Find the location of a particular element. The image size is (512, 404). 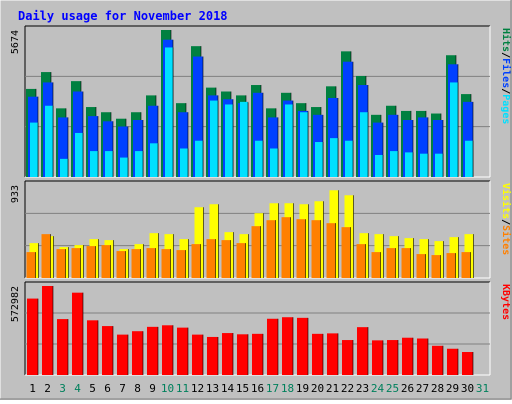

legend-visits: Visits is located at coordinates (506, 201).